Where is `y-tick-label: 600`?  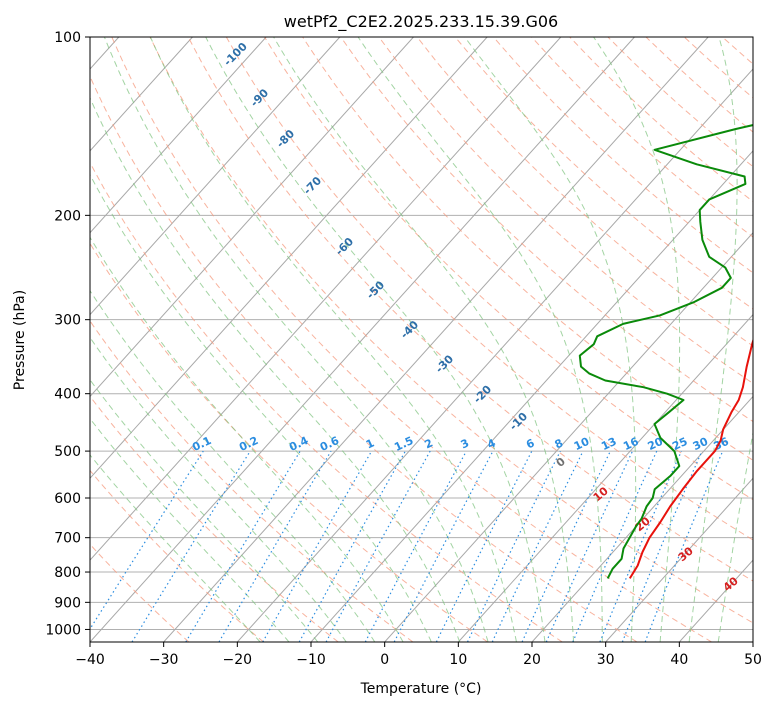 y-tick-label: 600 is located at coordinates (67, 499).